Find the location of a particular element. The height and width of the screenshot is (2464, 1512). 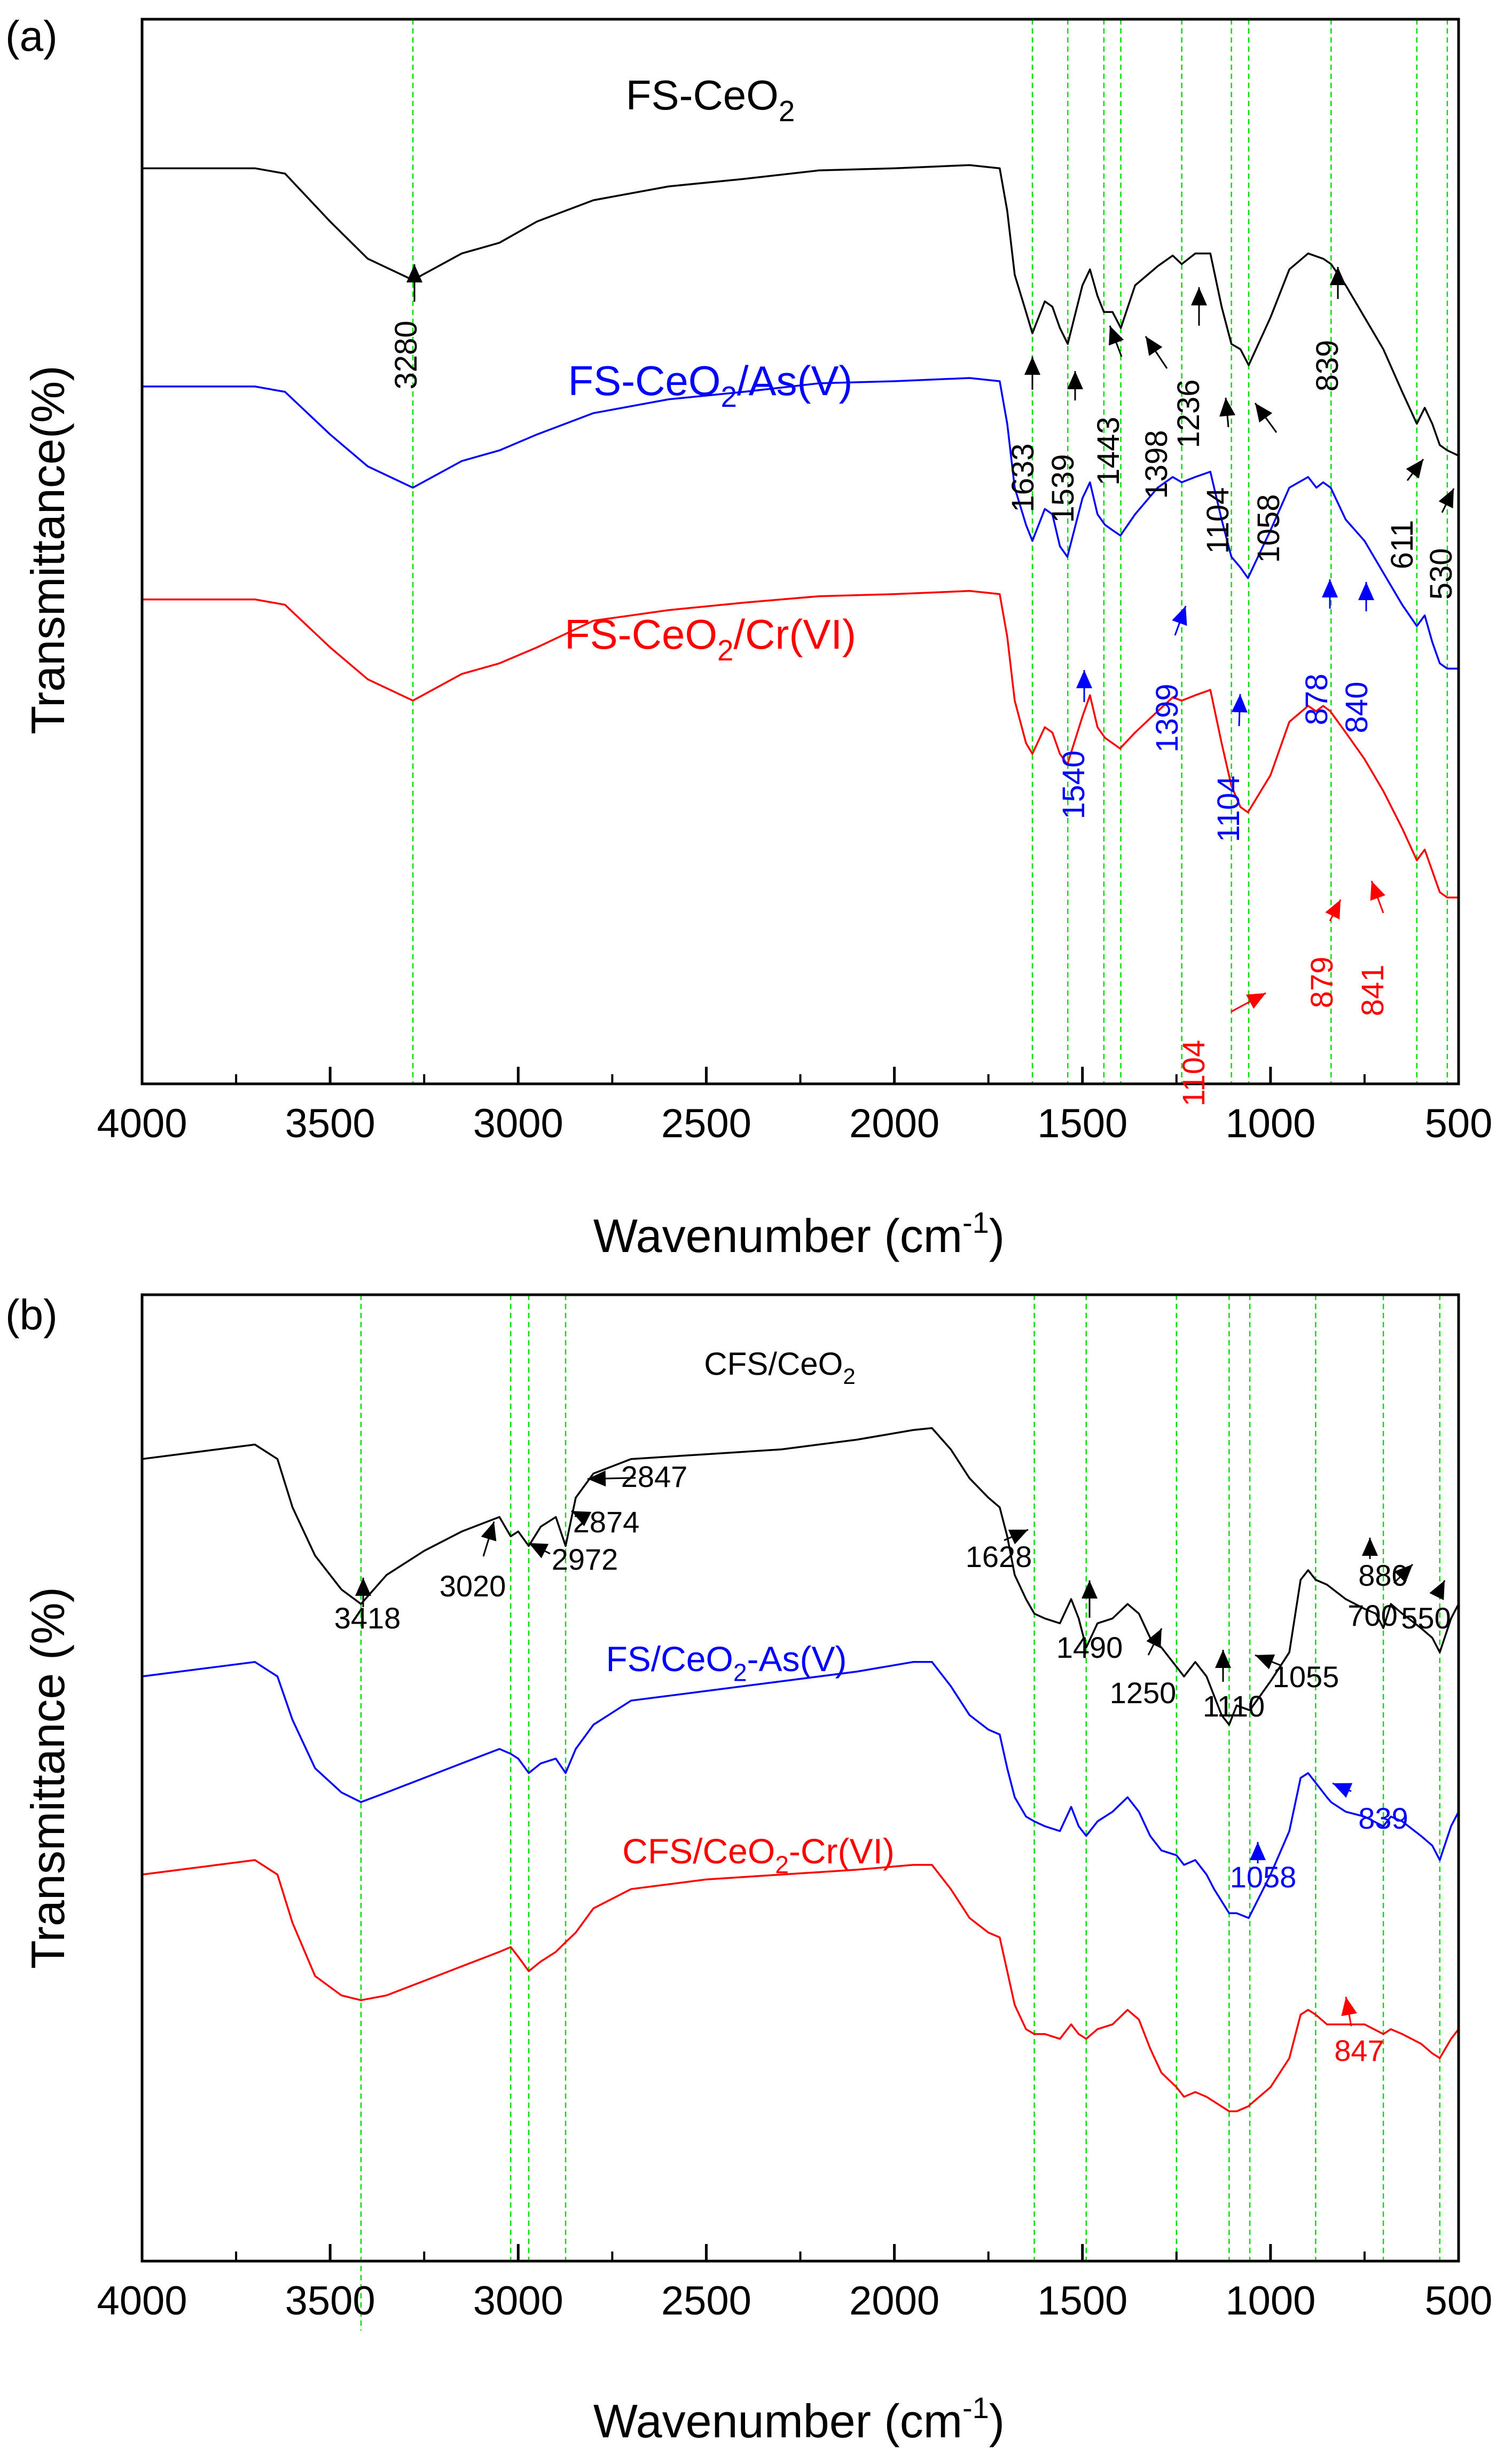

peak-label: 3280 is located at coordinates (407, 354).